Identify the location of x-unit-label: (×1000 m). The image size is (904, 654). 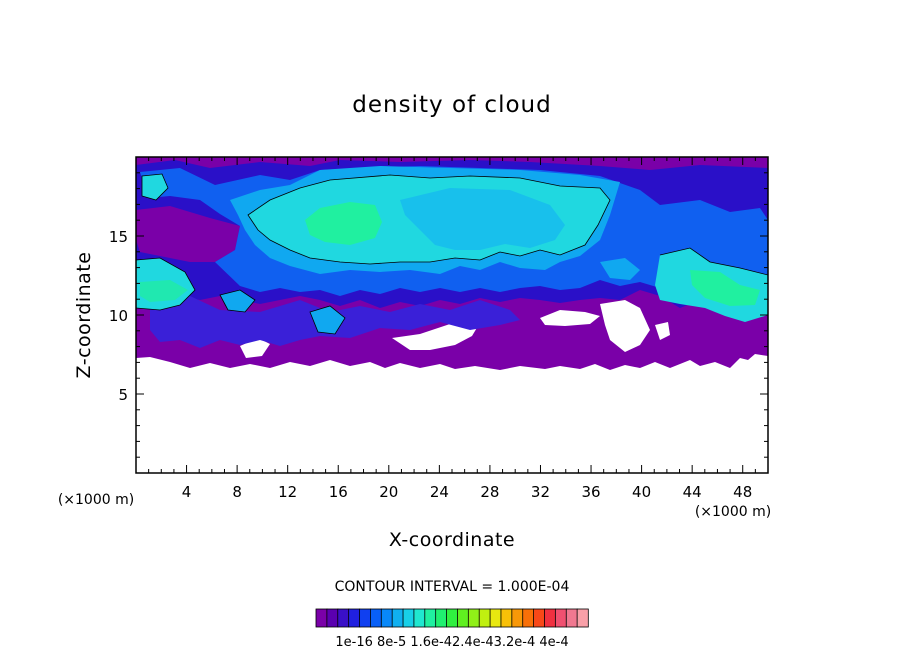
(733, 512).